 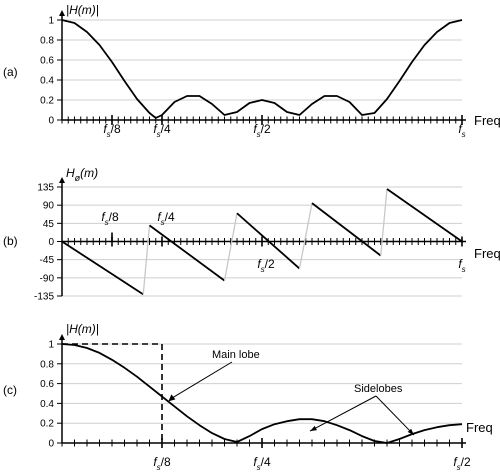 What do you see at coordinates (70, 173) in the screenshot?
I see `y-axis-label-main: H` at bounding box center [70, 173].